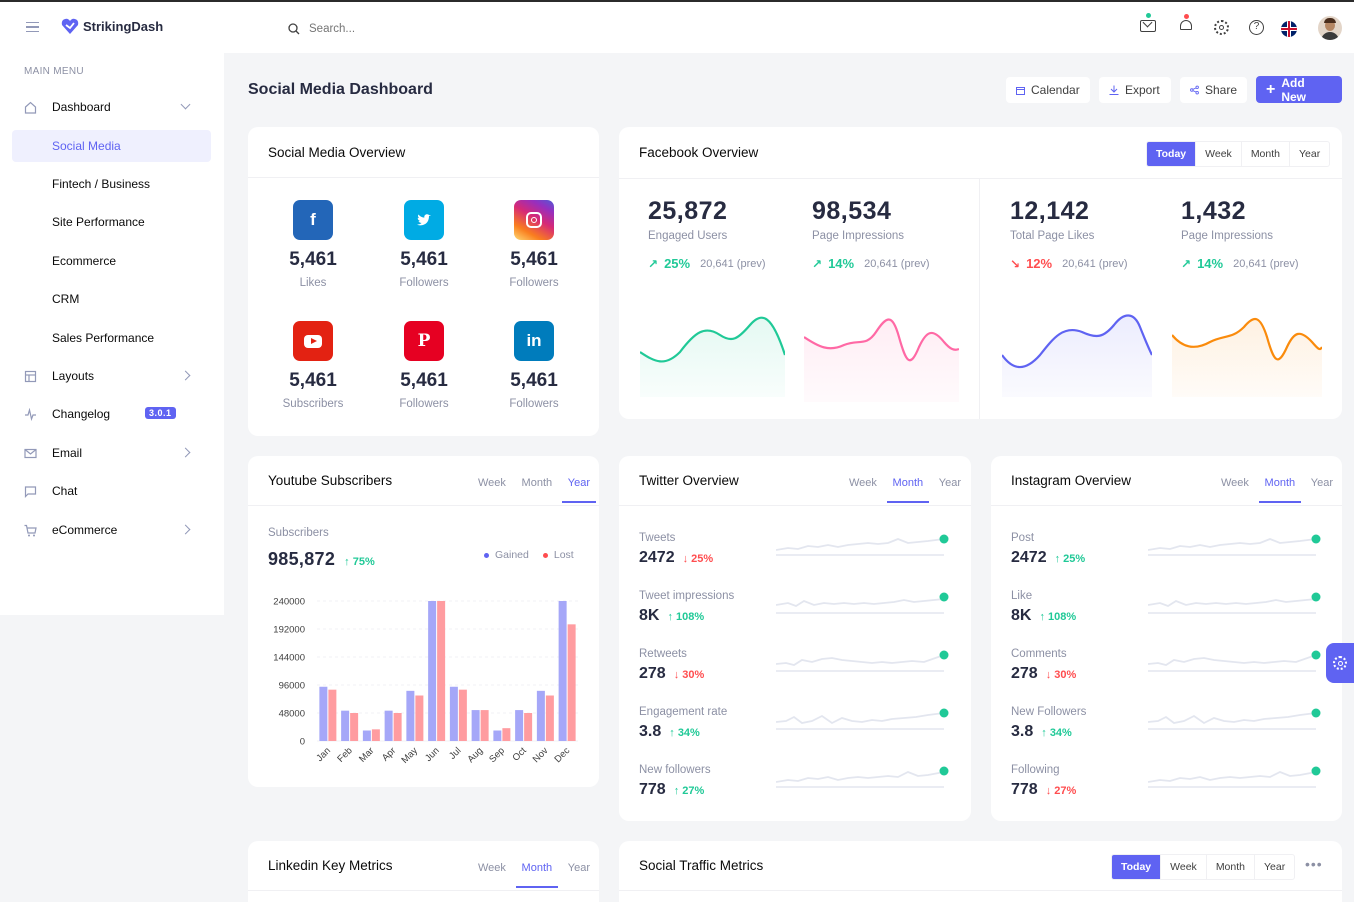 The image size is (1354, 902). Describe the element at coordinates (506, 734) in the screenshot. I see `bar-lost-sep` at that location.